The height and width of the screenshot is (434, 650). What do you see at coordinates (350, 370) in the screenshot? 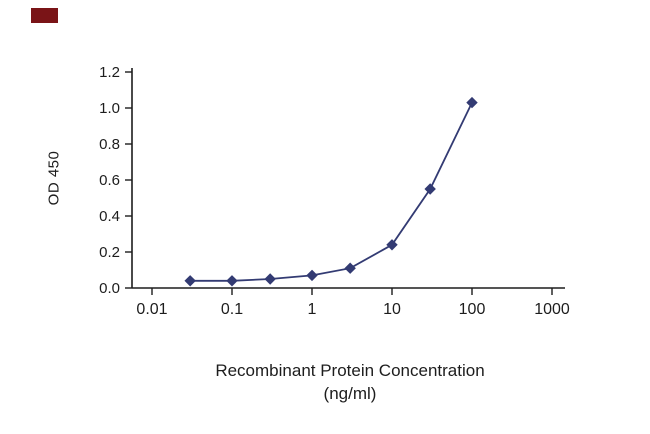
I see `x-axis-title-line1: Recombinant Protein Concentration` at bounding box center [350, 370].